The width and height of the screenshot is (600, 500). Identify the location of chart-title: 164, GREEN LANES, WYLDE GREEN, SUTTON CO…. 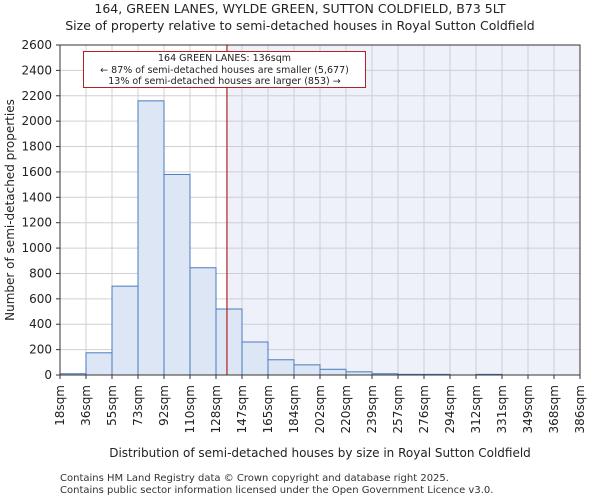
(300, 8).